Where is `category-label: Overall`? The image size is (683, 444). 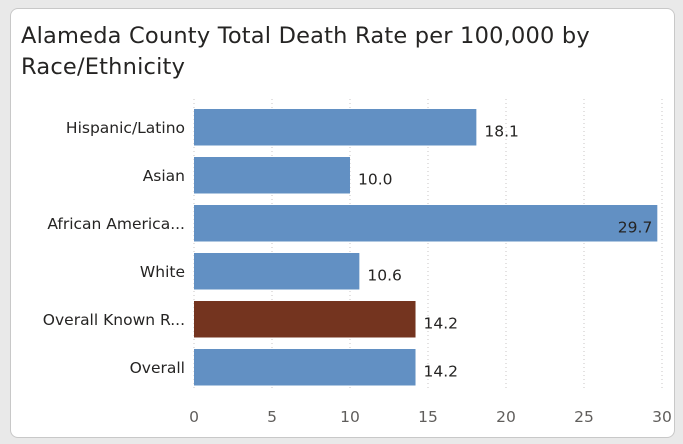
category-label: Overall is located at coordinates (157, 368).